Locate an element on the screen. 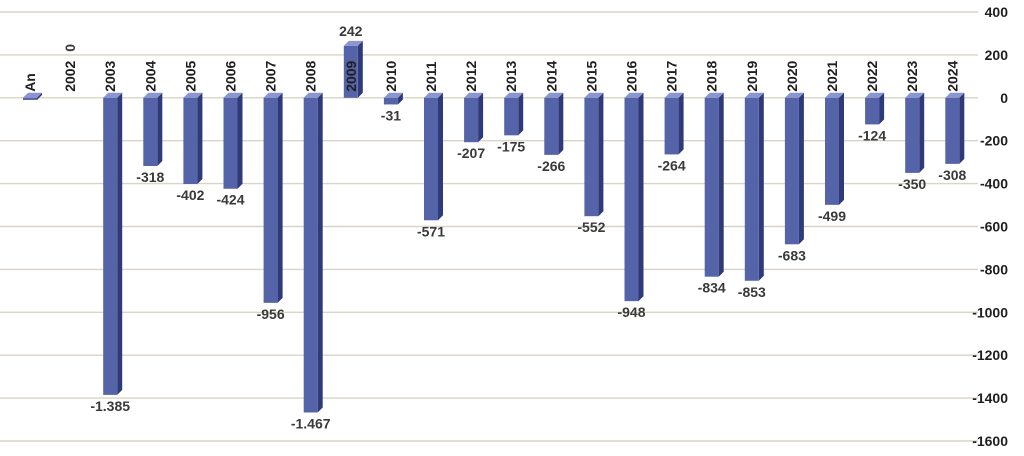 The height and width of the screenshot is (456, 1024). value-label: -31 is located at coordinates (391, 115).